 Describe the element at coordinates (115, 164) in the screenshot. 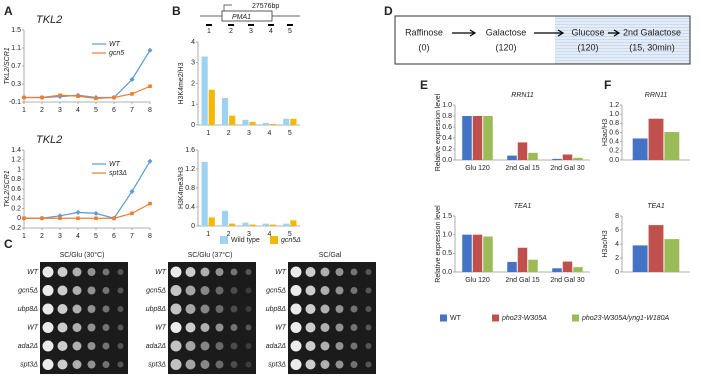

I see `legend-label: WT` at that location.